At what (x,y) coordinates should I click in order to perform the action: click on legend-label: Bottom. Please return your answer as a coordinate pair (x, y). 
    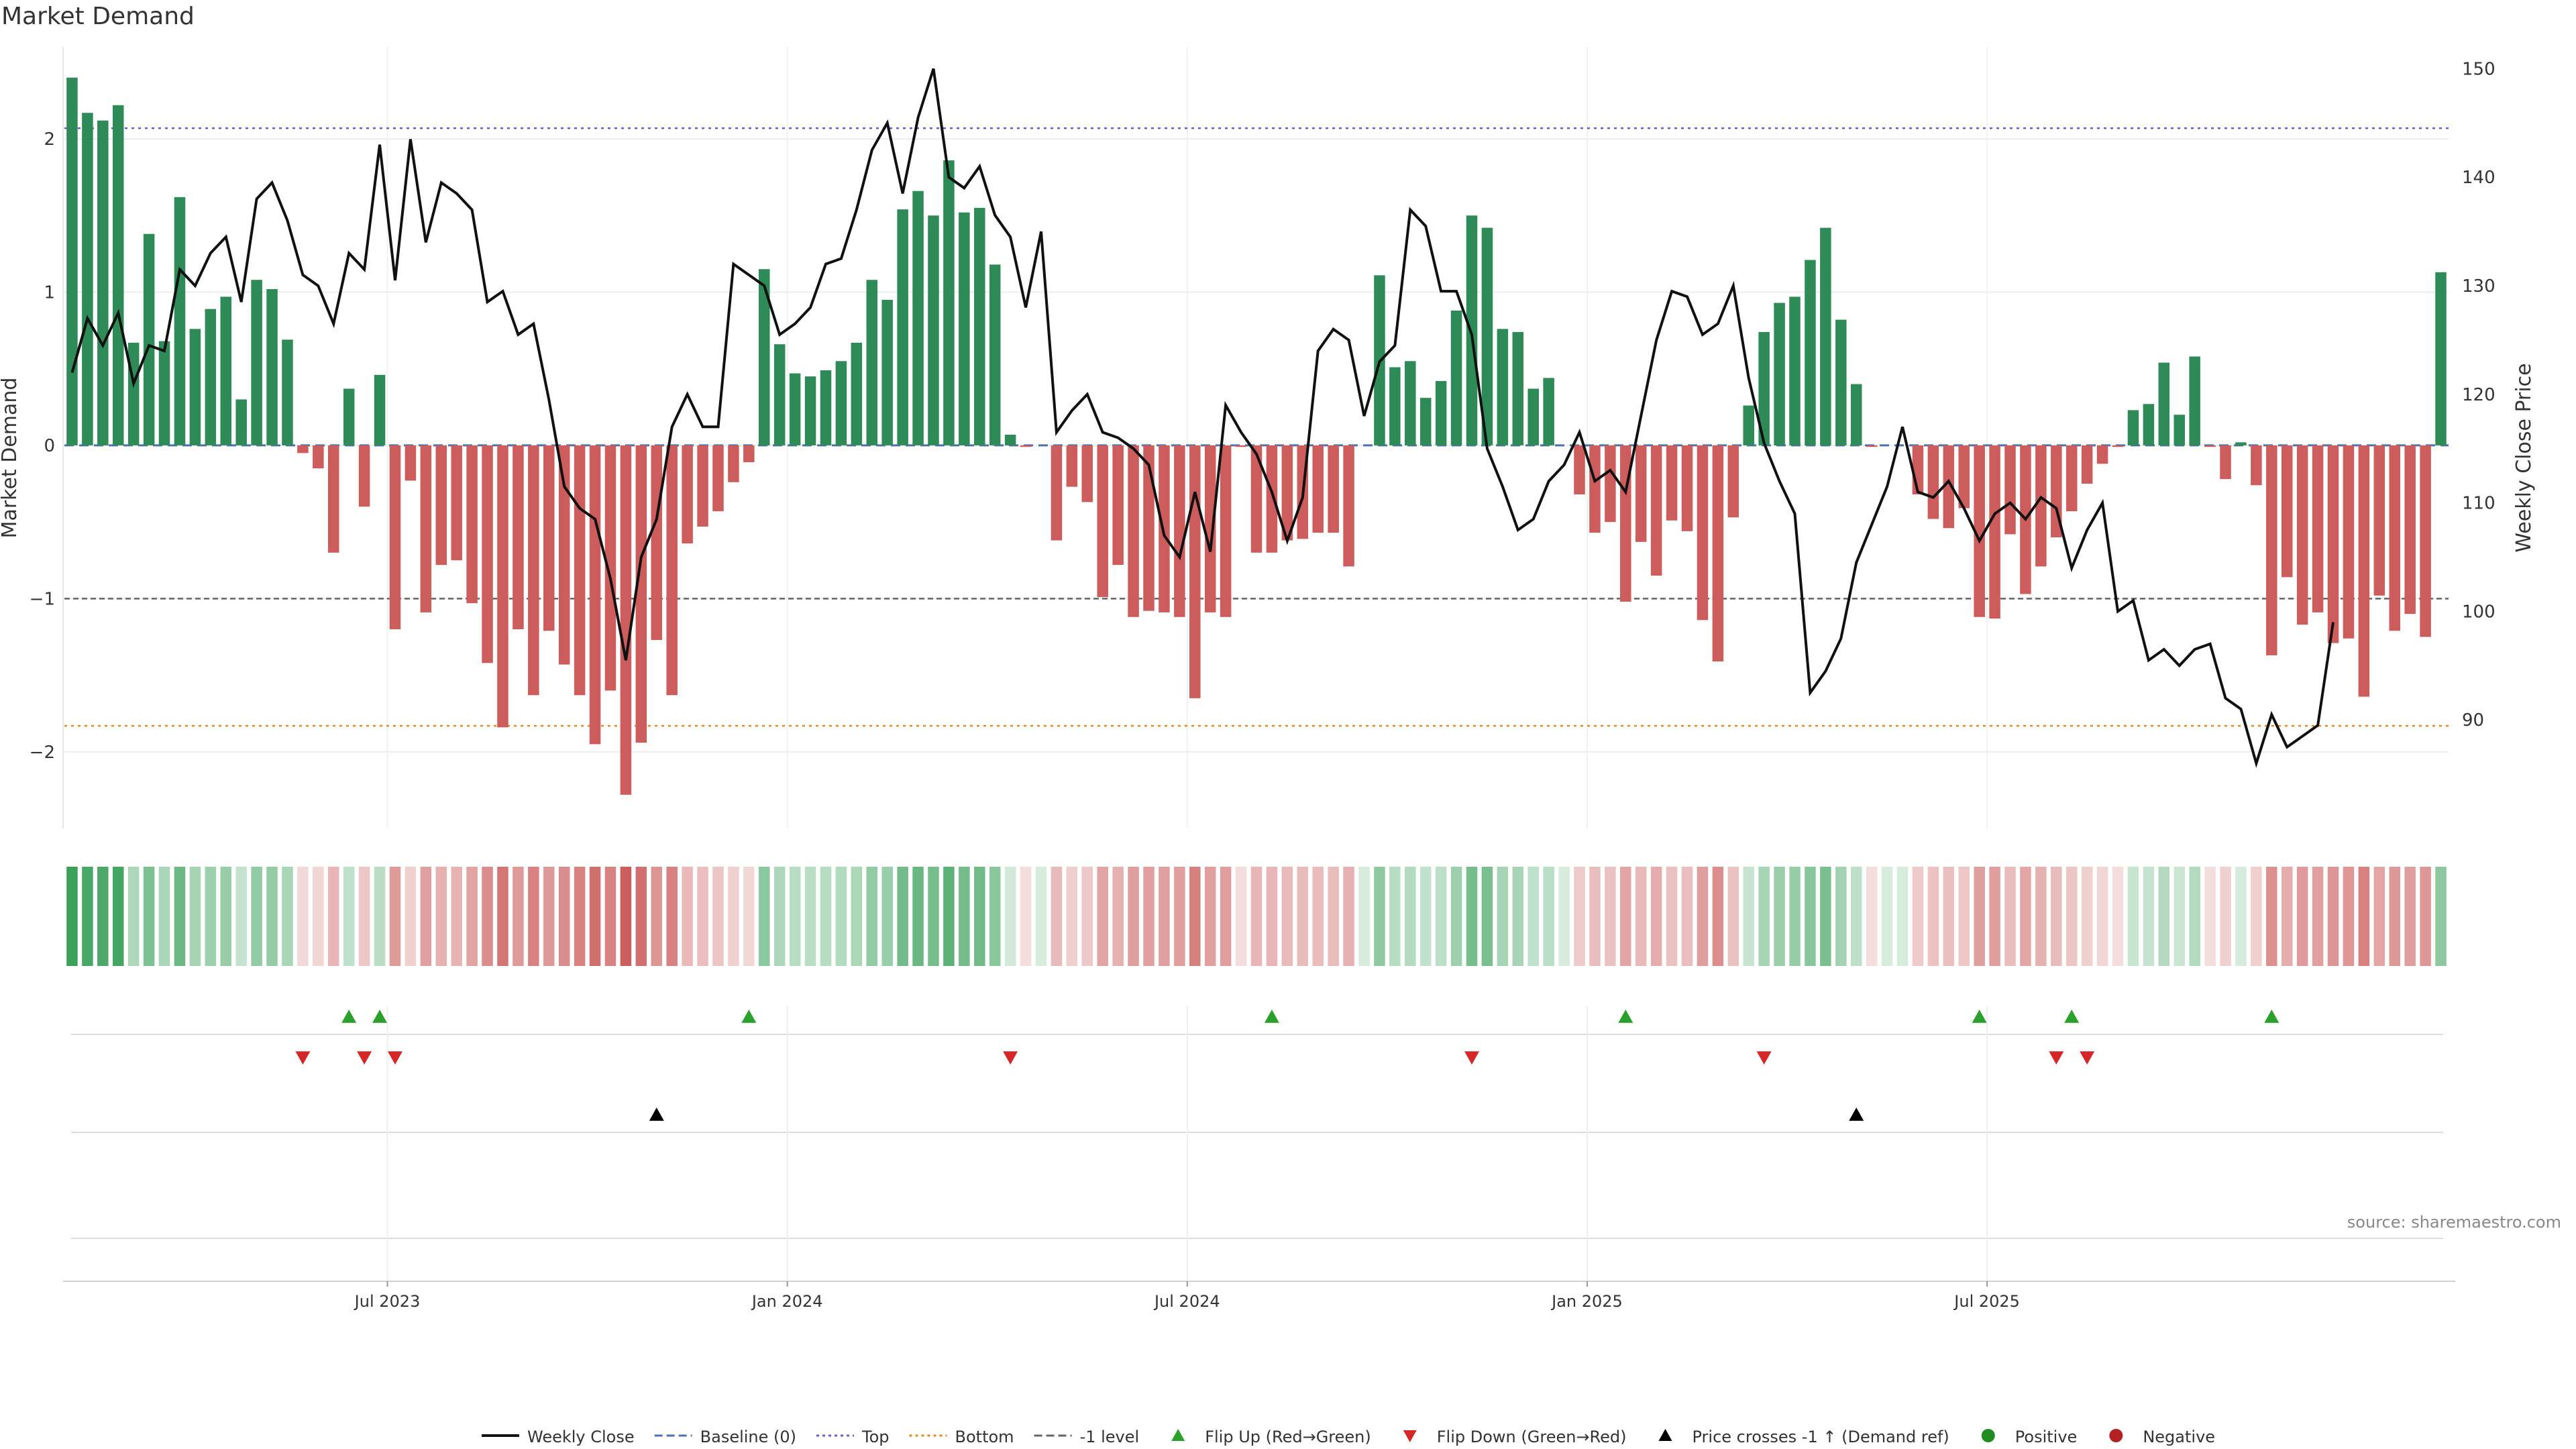
    Looking at the image, I should click on (984, 1437).